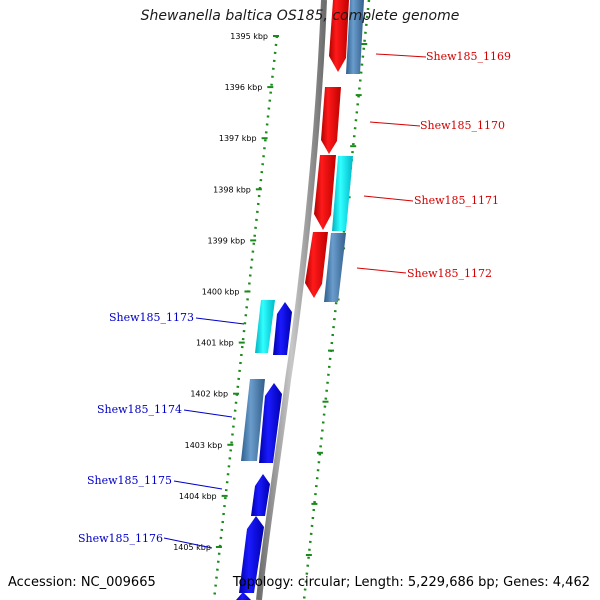  I want to click on gene-arrow-cyan-forward, so click(342, 193).